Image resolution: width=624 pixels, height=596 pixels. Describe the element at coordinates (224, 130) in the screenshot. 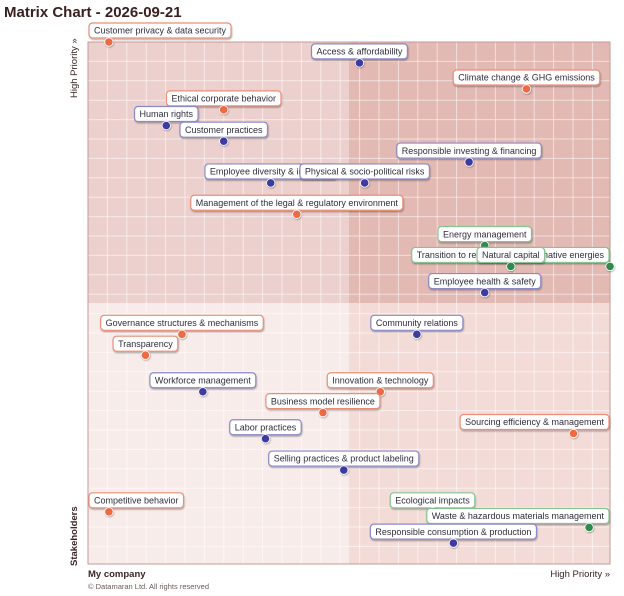

I see `point-label: Customer practices` at that location.